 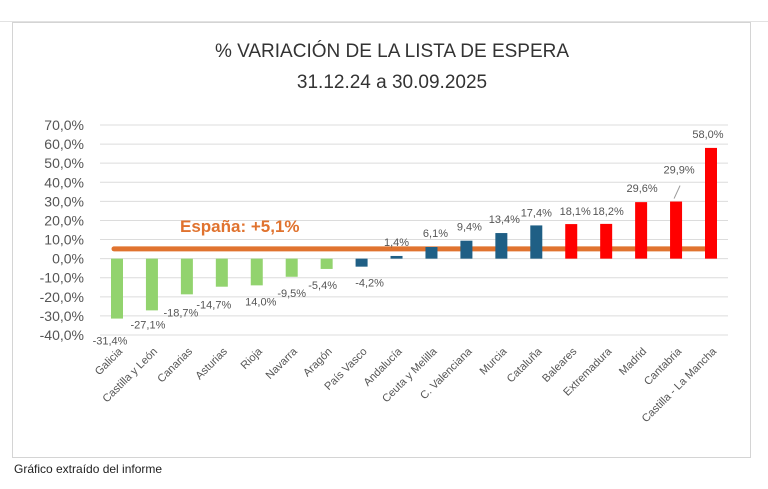 I want to click on caption: Gráfico extraído del informe, so click(x=88, y=469).